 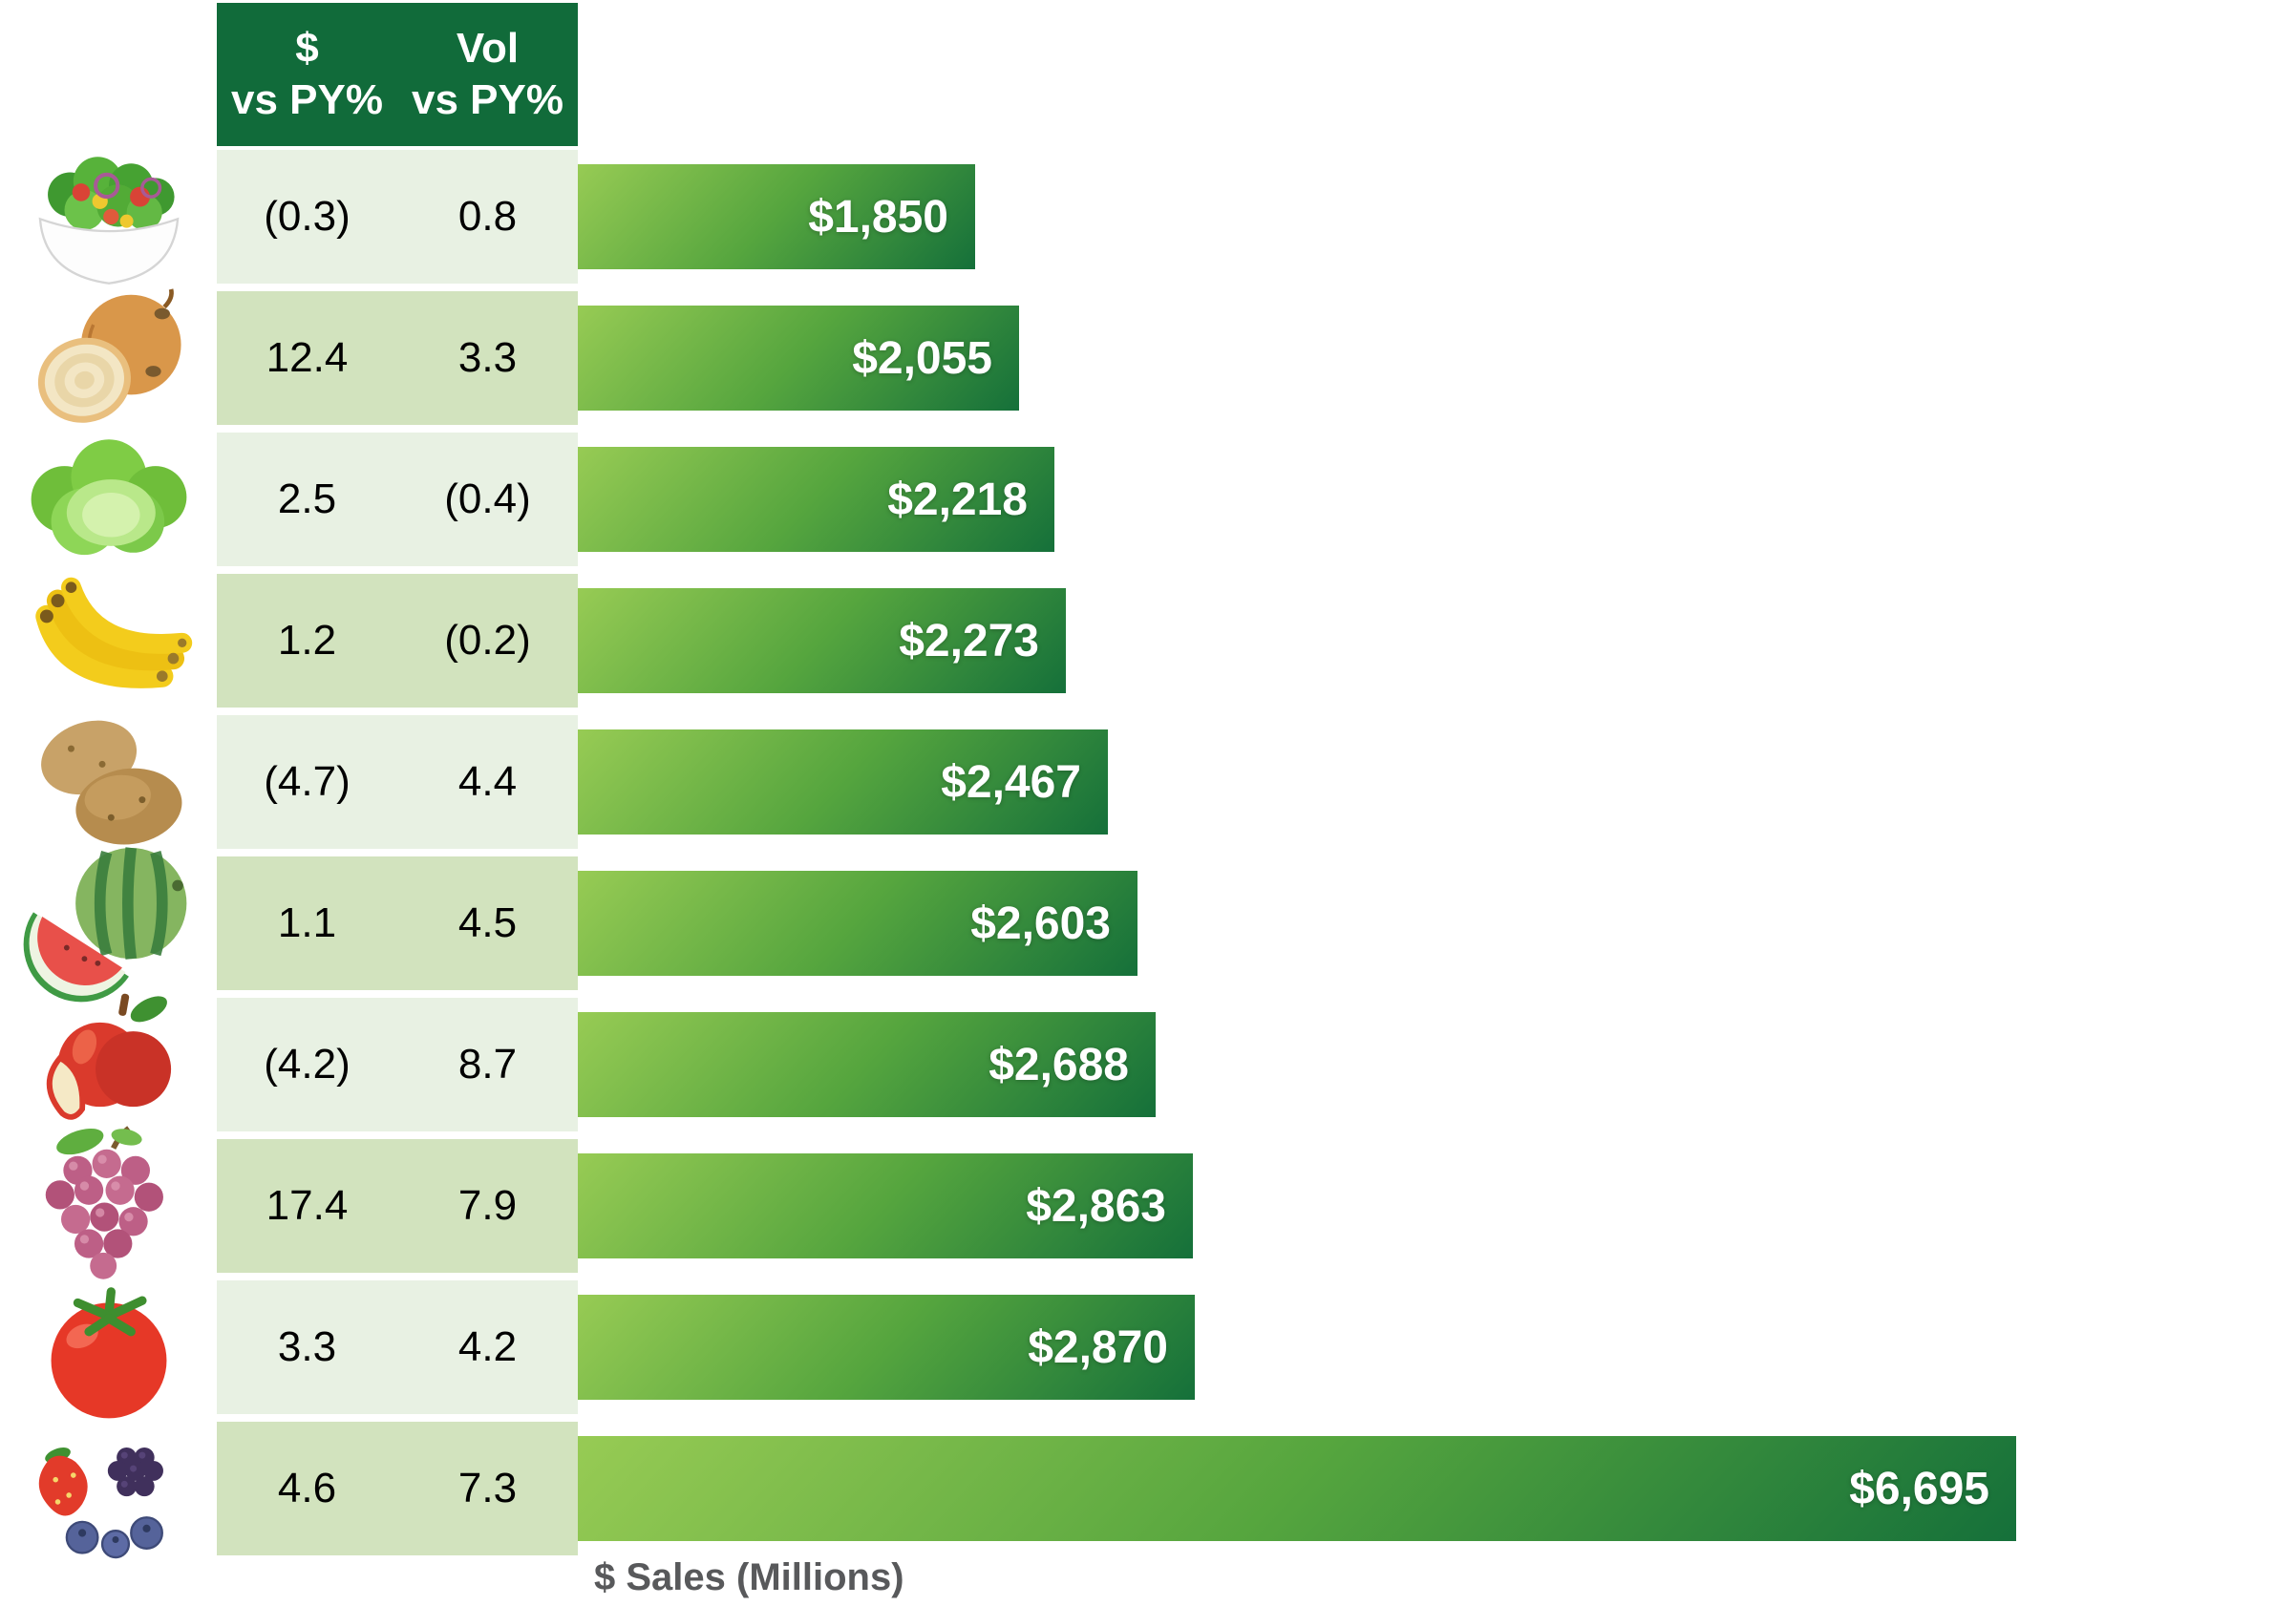 I want to click on py-values-cell: 4.6 7.3, so click(x=397, y=1488).